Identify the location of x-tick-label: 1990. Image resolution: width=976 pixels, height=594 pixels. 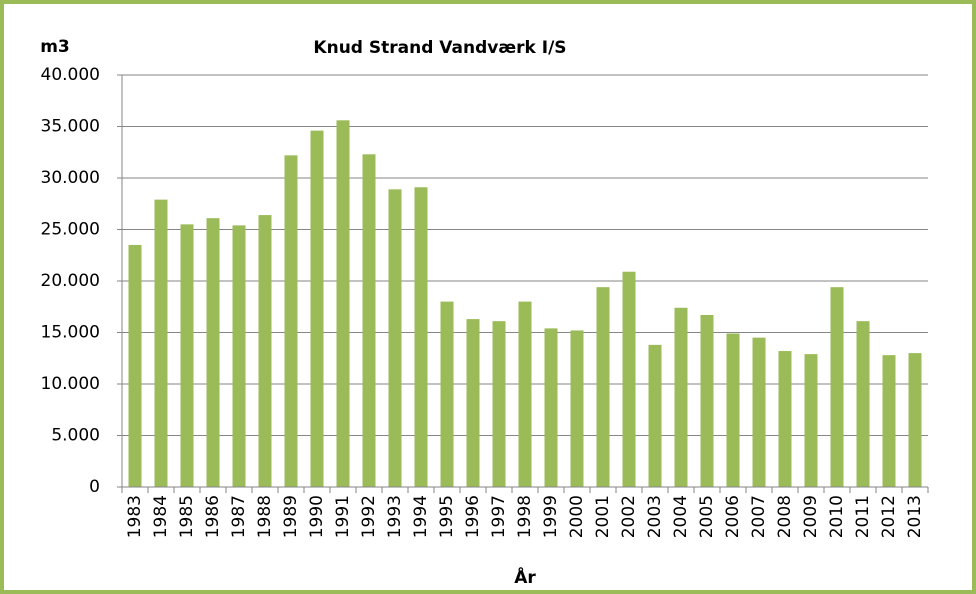
(317, 516).